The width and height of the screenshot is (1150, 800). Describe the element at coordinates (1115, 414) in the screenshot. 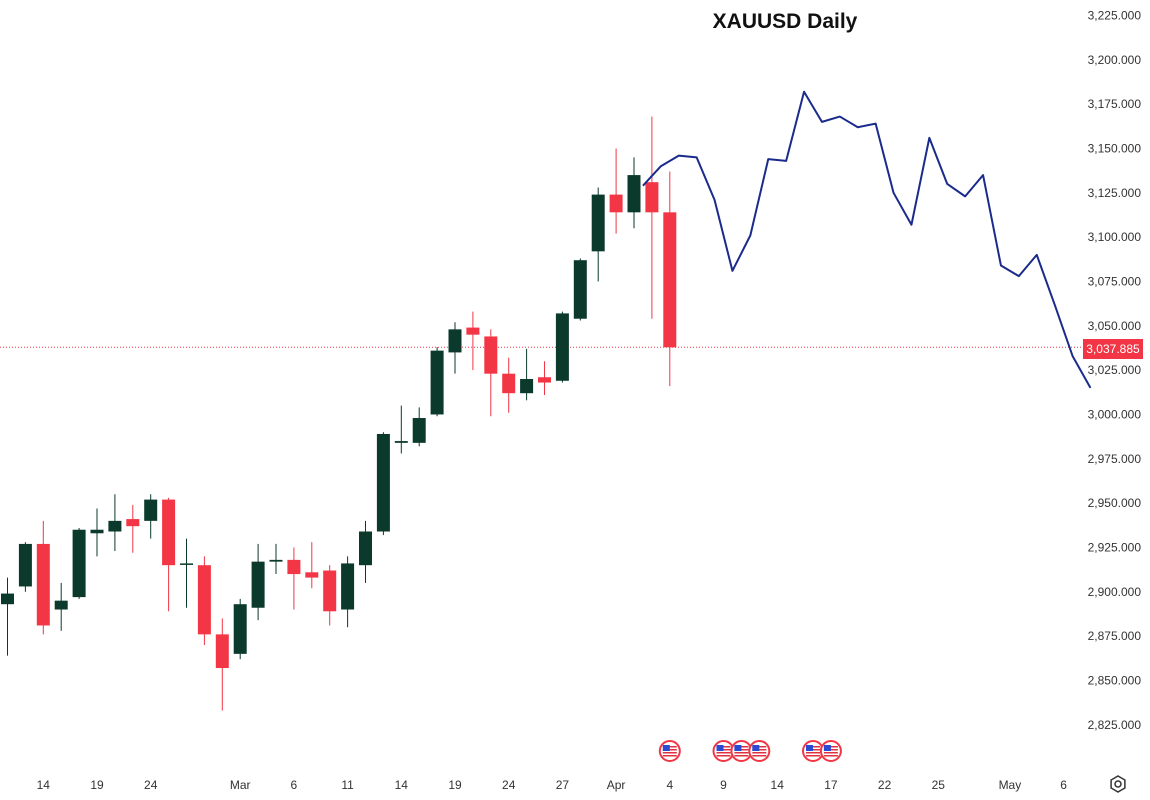

I see `y-tick-label: 3,000.000` at that location.